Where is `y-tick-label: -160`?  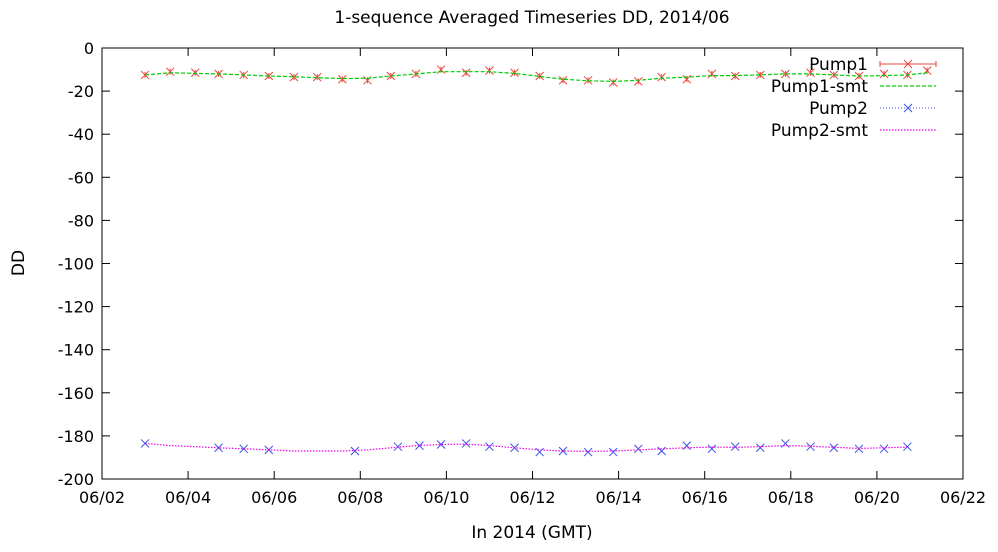 y-tick-label: -160 is located at coordinates (76, 393).